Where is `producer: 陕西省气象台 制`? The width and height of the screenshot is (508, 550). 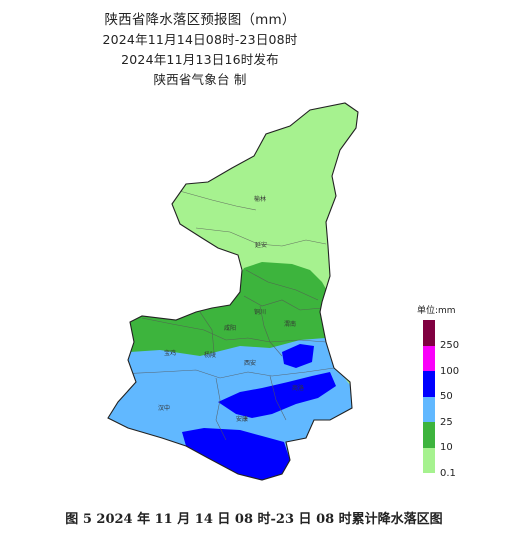 producer: 陕西省气象台 制 is located at coordinates (200, 79).